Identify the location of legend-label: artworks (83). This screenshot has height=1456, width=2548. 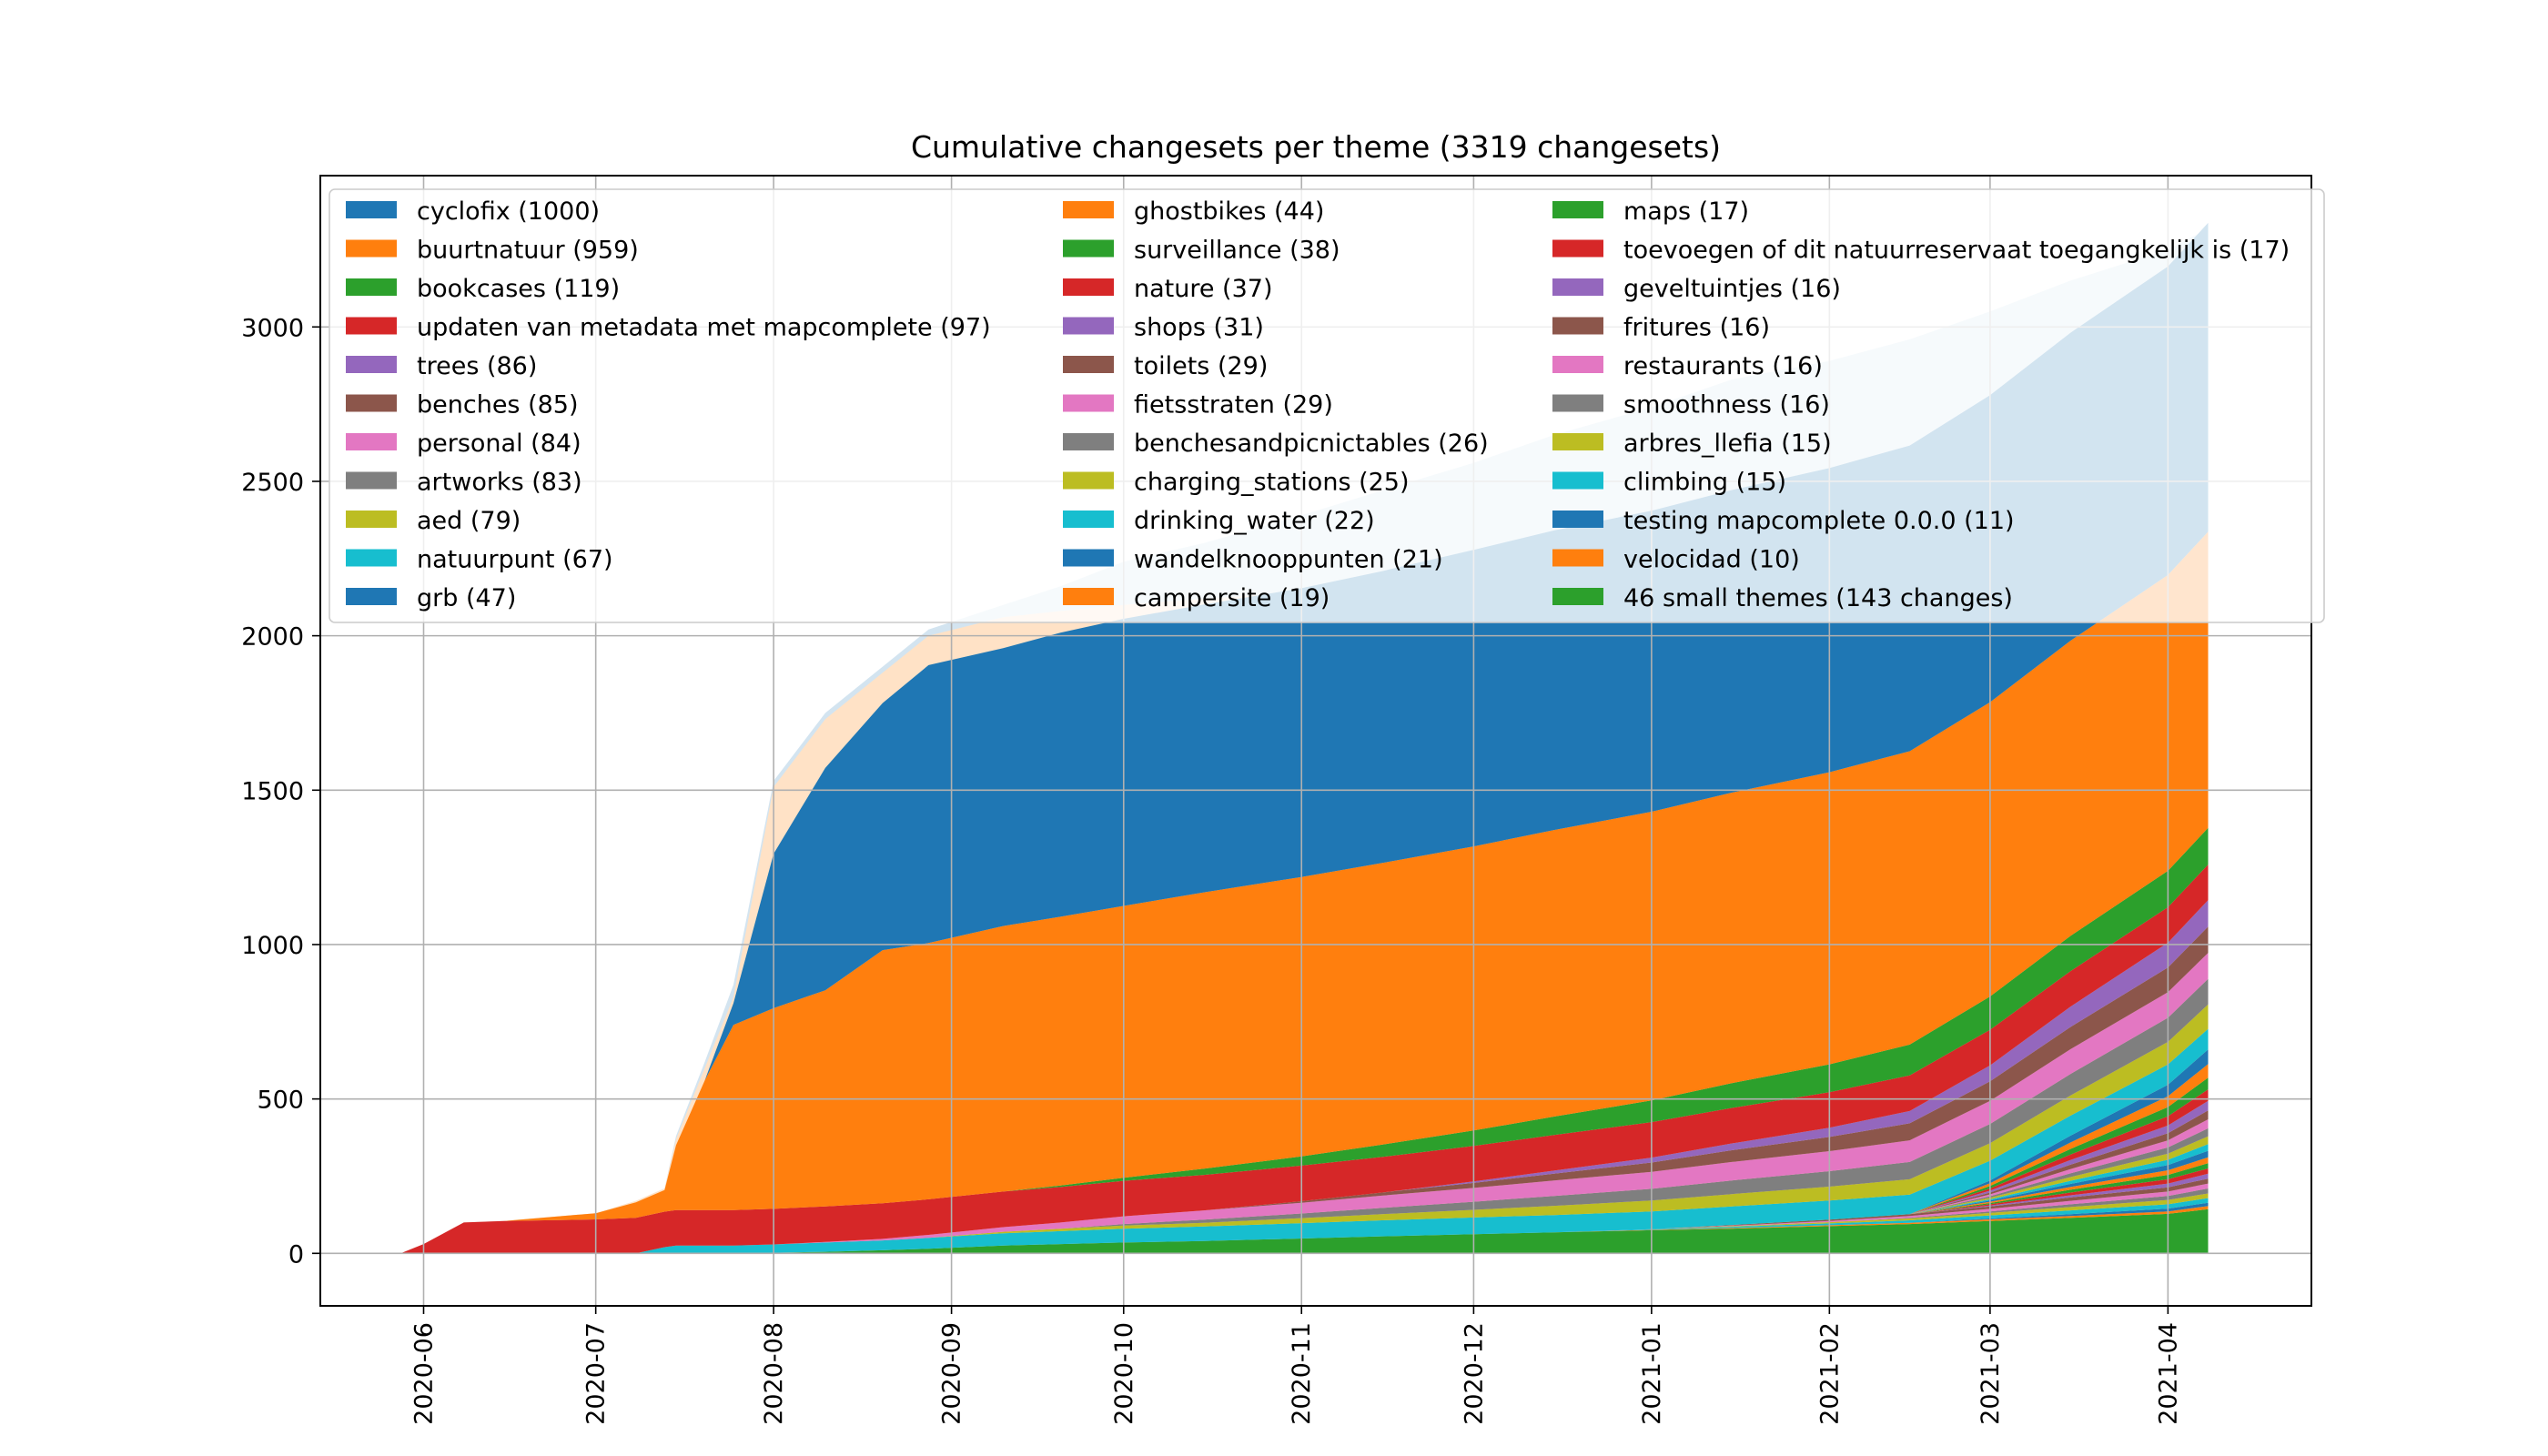
(500, 483).